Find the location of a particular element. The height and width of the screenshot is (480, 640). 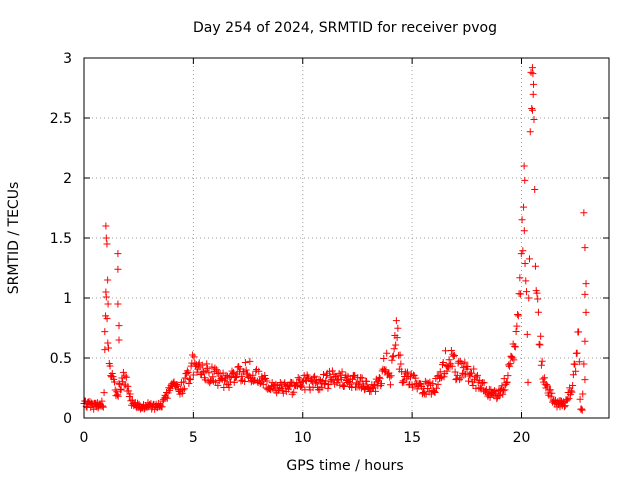

y-tick-label: 1 is located at coordinates (67, 299).